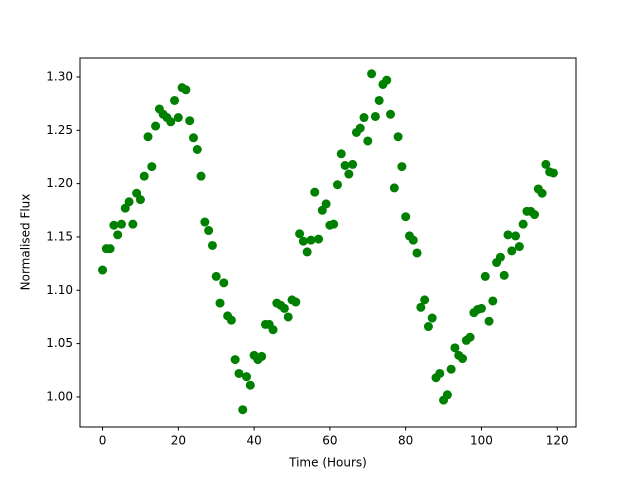 The height and width of the screenshot is (480, 640). I want to click on x-axis-label: Time (Hours), so click(327, 463).